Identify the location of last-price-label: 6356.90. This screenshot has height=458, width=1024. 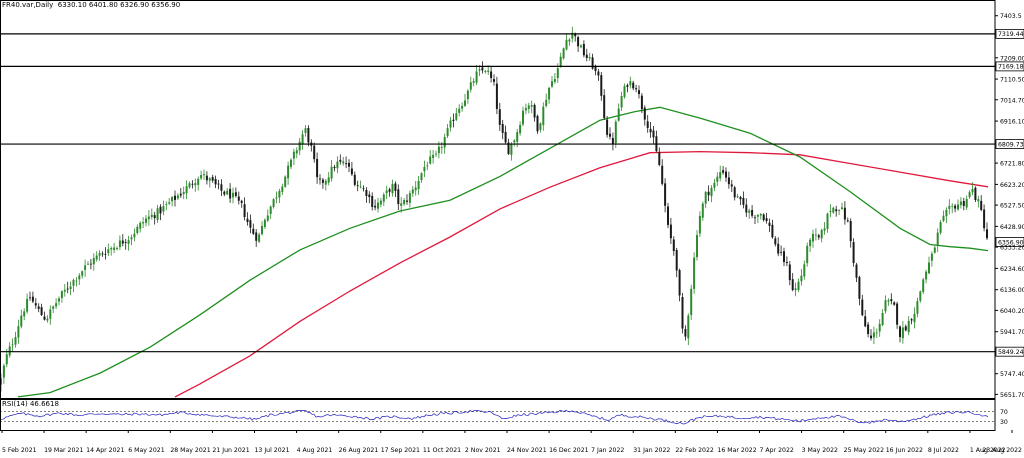
(1011, 242).